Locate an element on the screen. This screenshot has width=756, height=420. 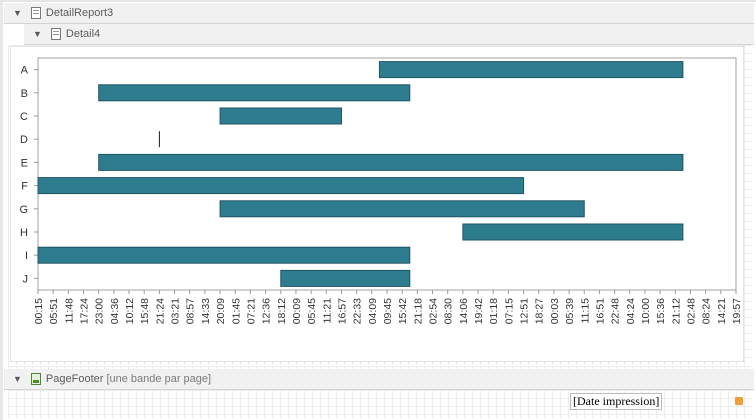
x-tick-label-40: 10:00 is located at coordinates (646, 311).